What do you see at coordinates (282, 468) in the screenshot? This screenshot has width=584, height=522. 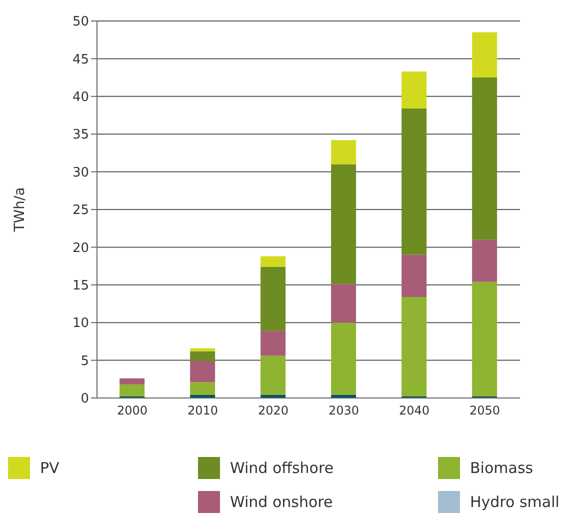 I see `legend-label: Wind offshore` at bounding box center [282, 468].